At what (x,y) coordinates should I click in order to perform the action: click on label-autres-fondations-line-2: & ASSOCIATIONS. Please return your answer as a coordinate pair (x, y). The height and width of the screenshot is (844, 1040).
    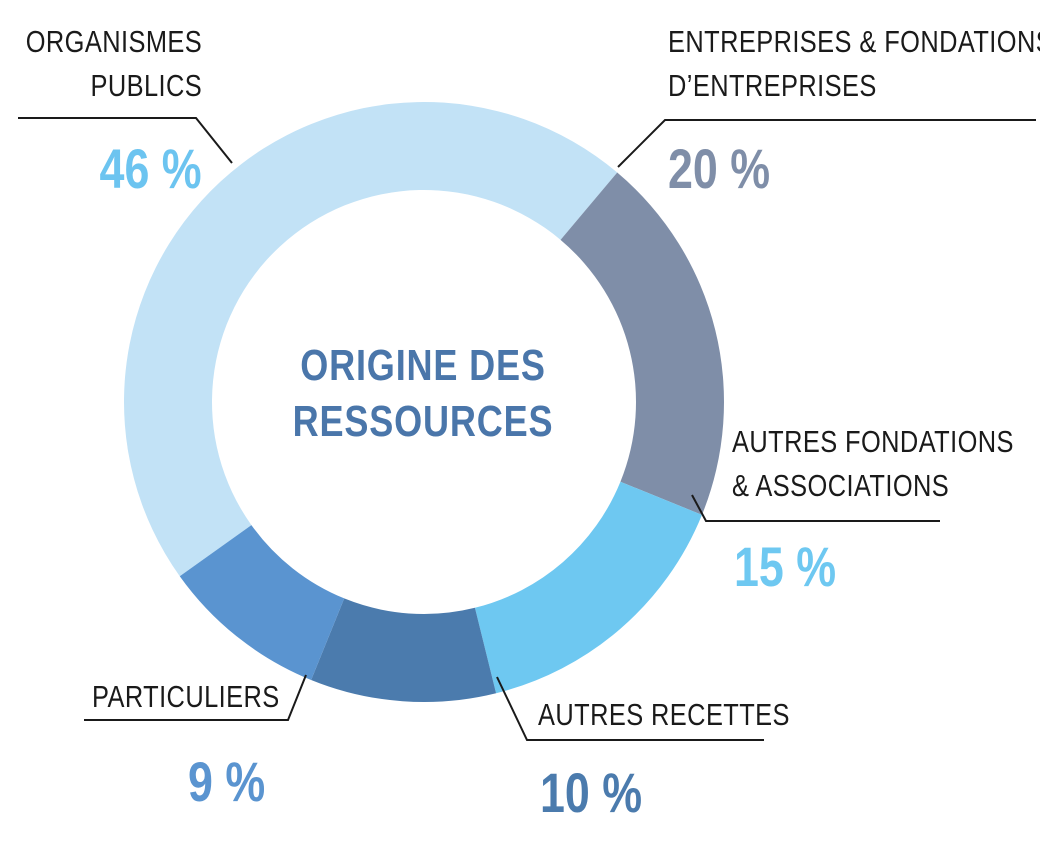
    Looking at the image, I should click on (841, 485).